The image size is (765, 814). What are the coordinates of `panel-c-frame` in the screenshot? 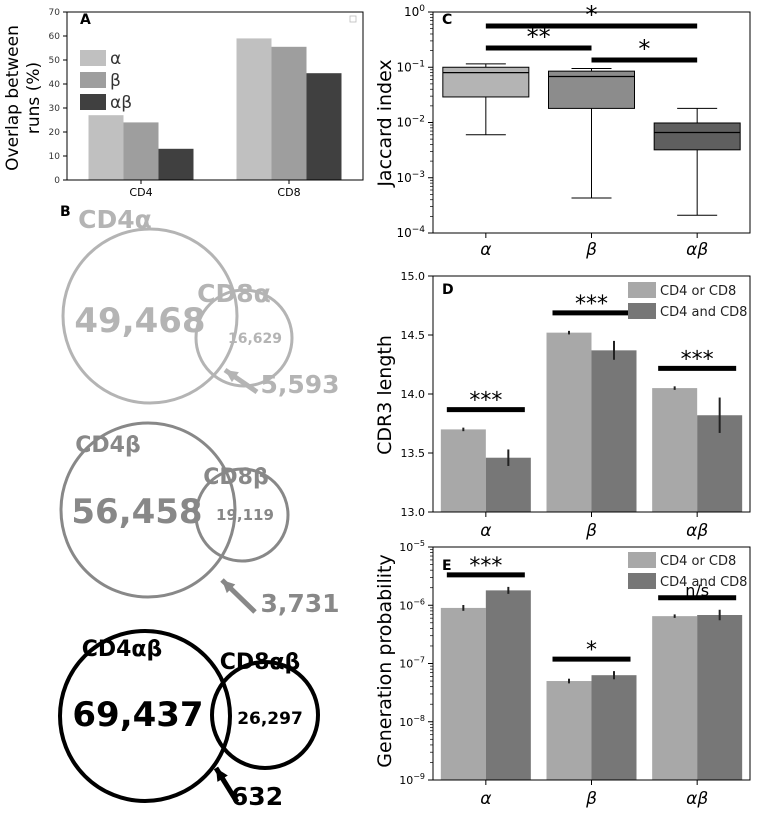 It's located at (591, 122).